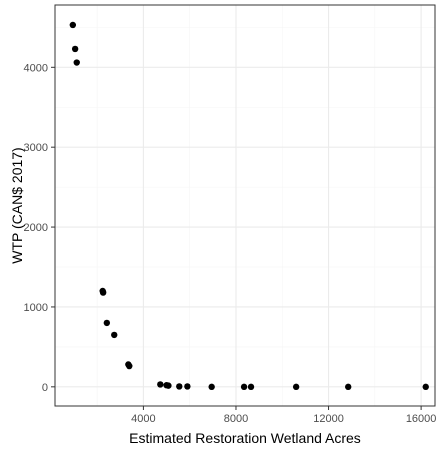 The width and height of the screenshot is (442, 453). What do you see at coordinates (245, 438) in the screenshot?
I see `x-axis-title: Estimated Restoration Wetland Acres` at bounding box center [245, 438].